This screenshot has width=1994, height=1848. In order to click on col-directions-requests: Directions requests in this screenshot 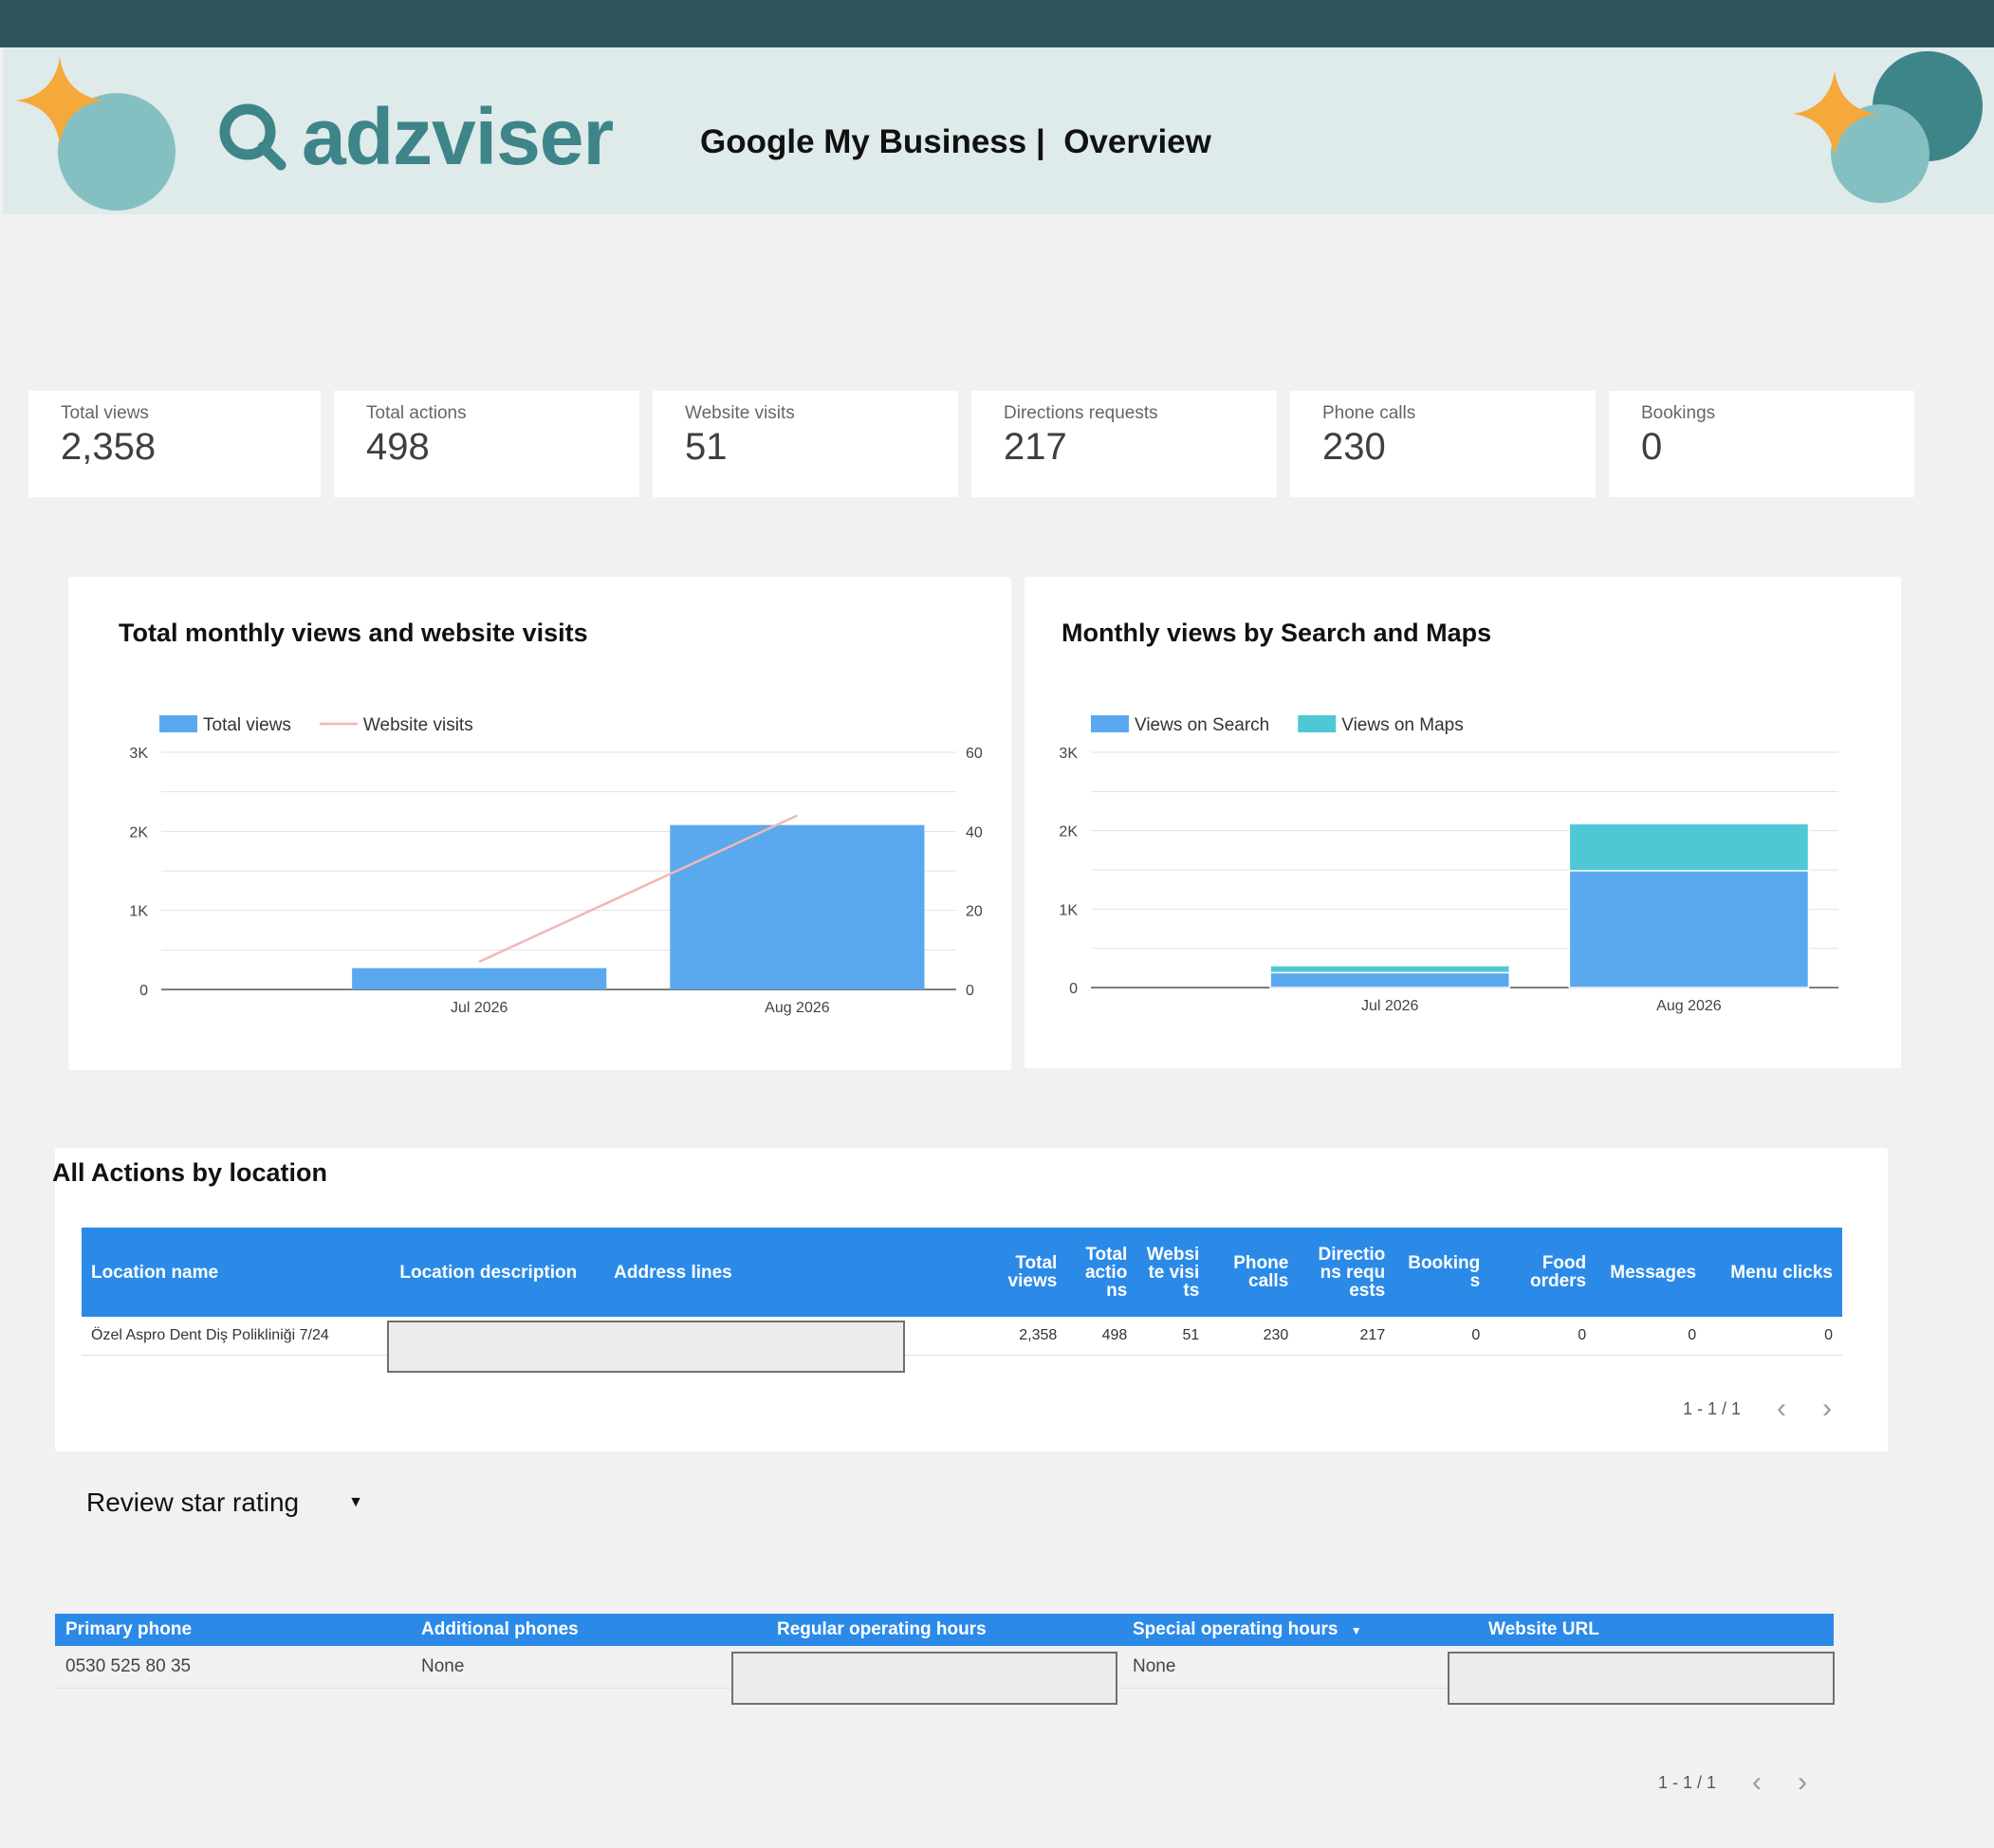, I will do `click(1346, 1272)`.